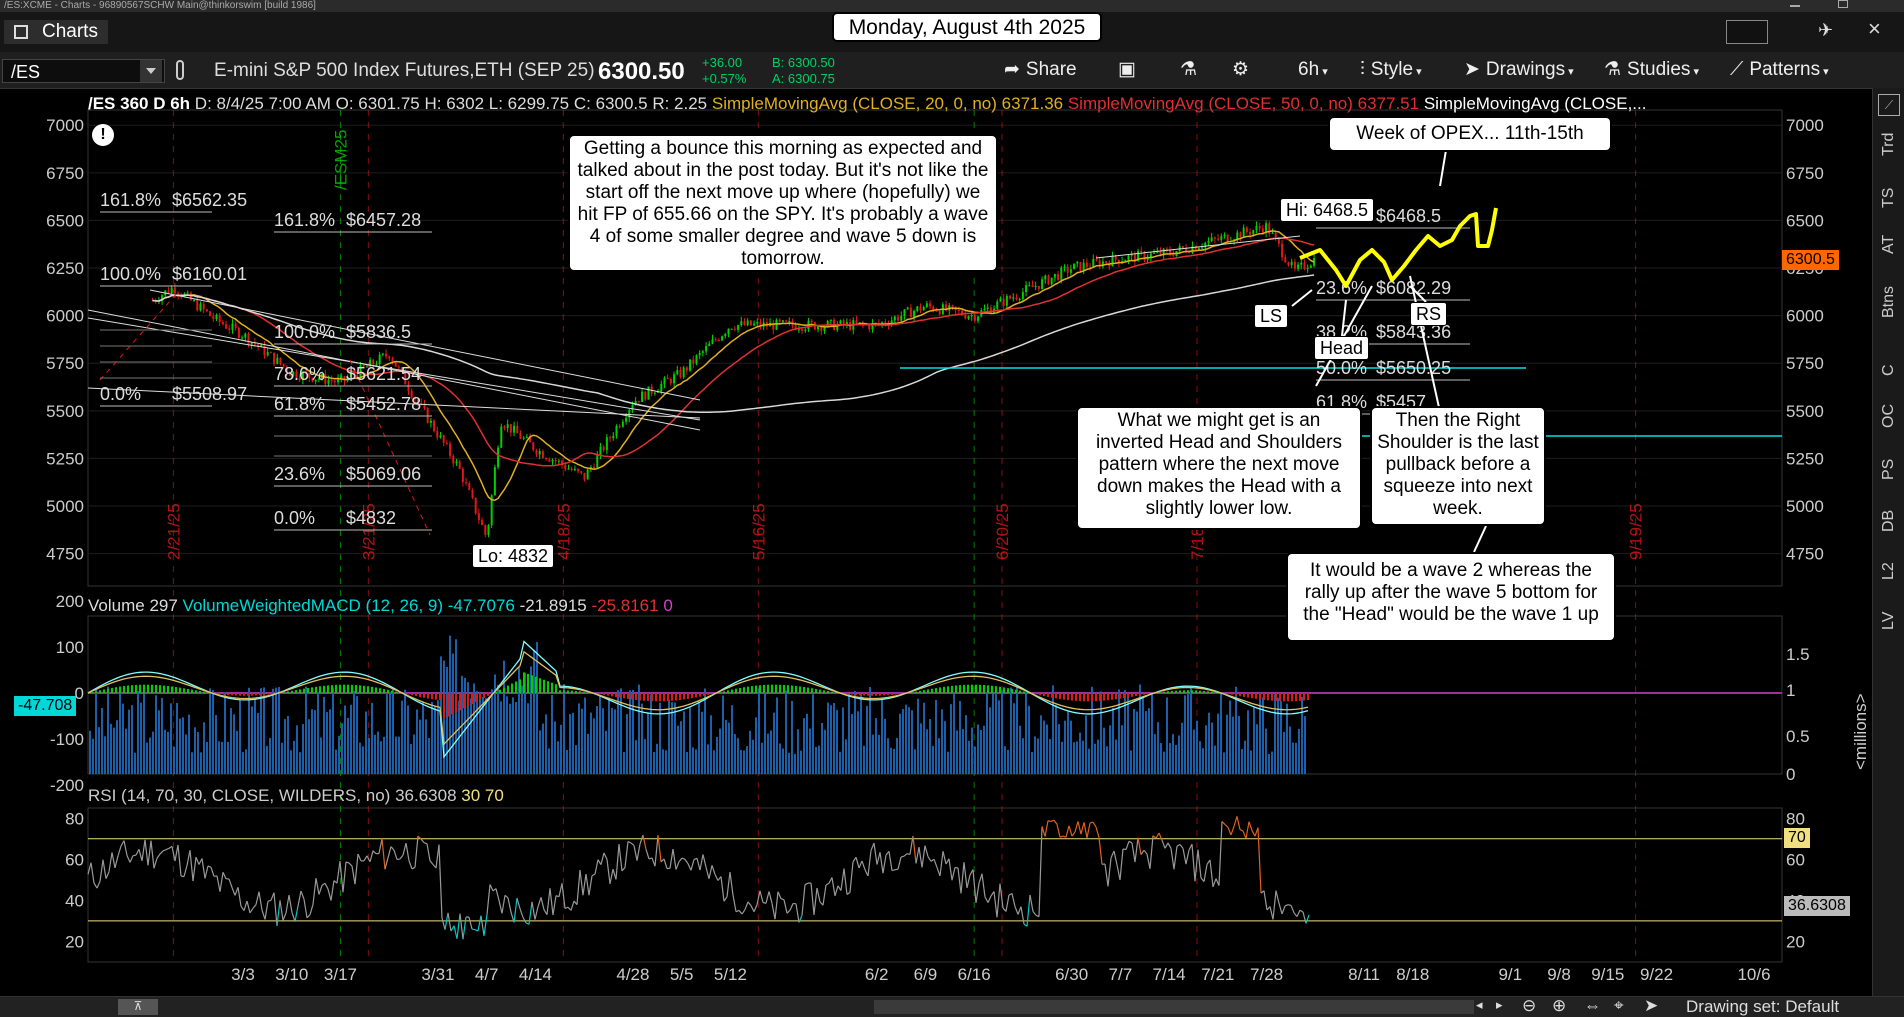  I want to click on scroll-right-icon: ▸, so click(1499, 1005).